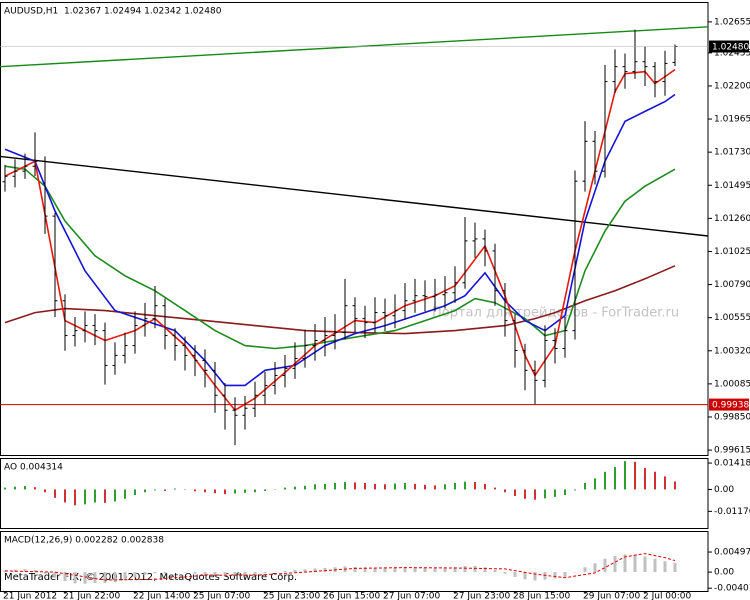 The height and width of the screenshot is (600, 750). Describe the element at coordinates (91, 596) in the screenshot. I see `x-tick-label: 21 Jun 22:00` at that location.